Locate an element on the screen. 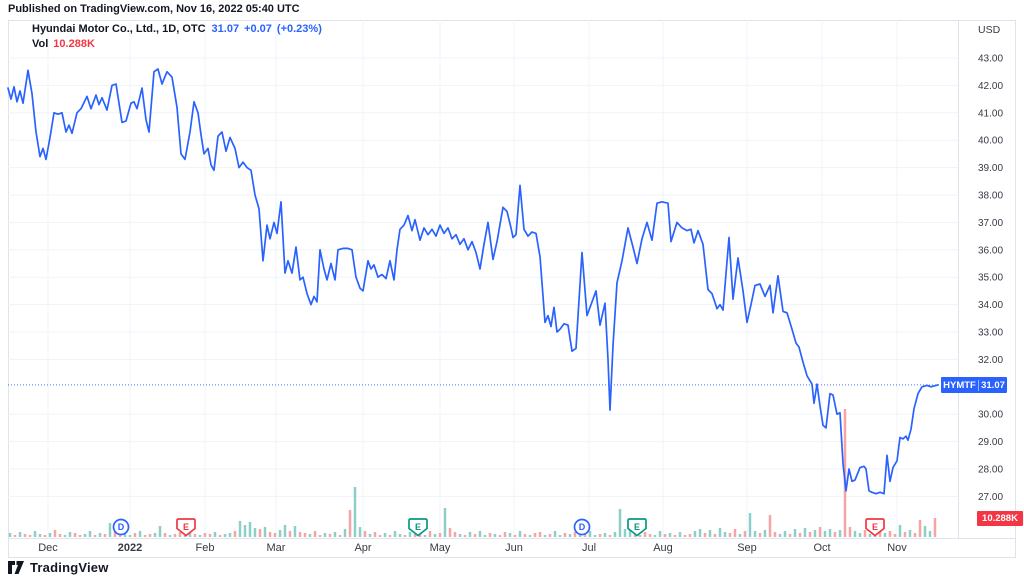 This screenshot has width=1024, height=578. price-axis-label: 28.00 is located at coordinates (990, 470).